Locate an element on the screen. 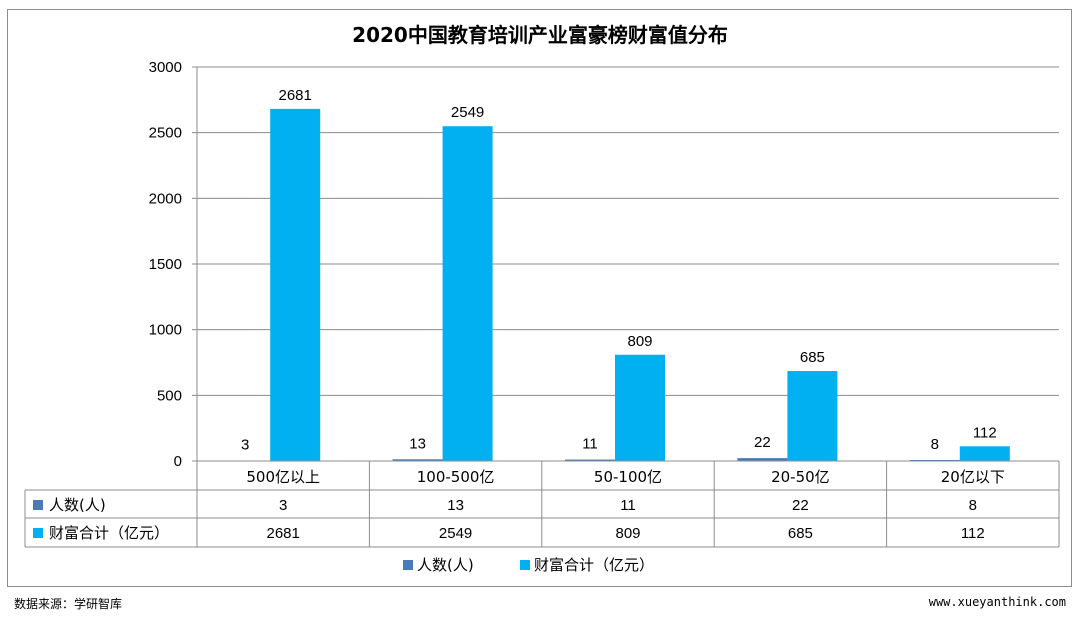 The height and width of the screenshot is (627, 1080). table-cell: 112 is located at coordinates (973, 533).